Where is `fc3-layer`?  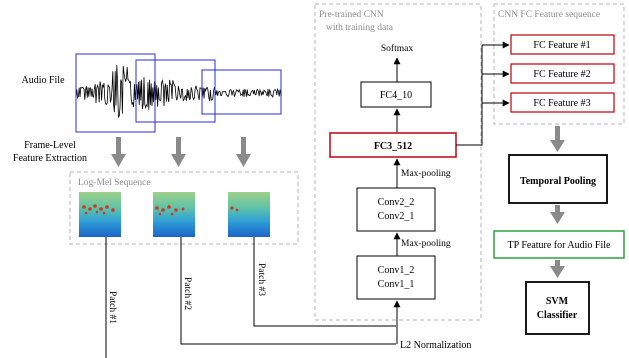
fc3-layer is located at coordinates (393, 145).